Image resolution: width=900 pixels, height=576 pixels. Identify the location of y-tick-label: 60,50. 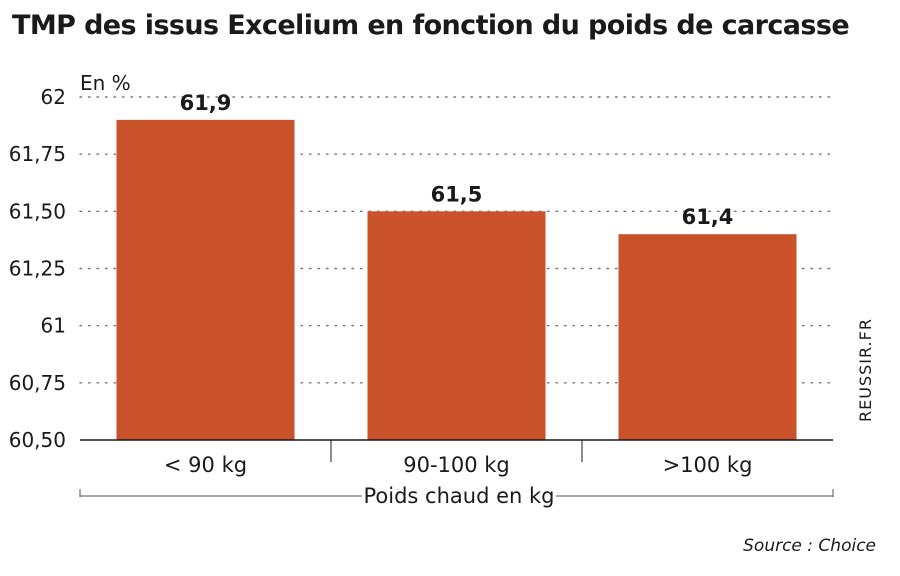
(37, 440).